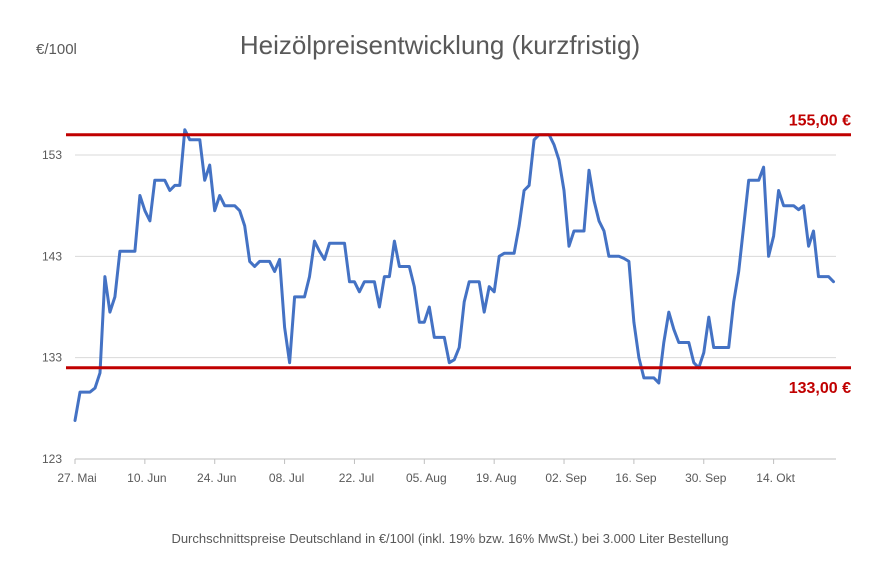  I want to click on x-tick-label: 16. Sep, so click(636, 478).